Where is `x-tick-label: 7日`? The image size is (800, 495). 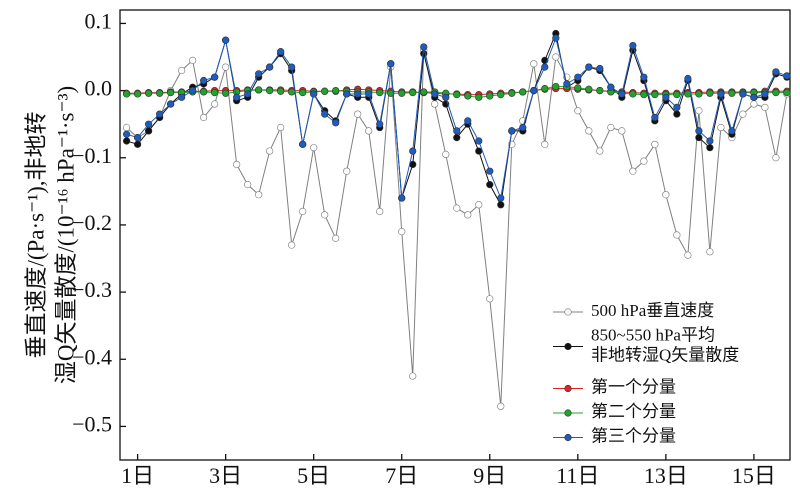 x-tick-label: 7日 is located at coordinates (401, 475).